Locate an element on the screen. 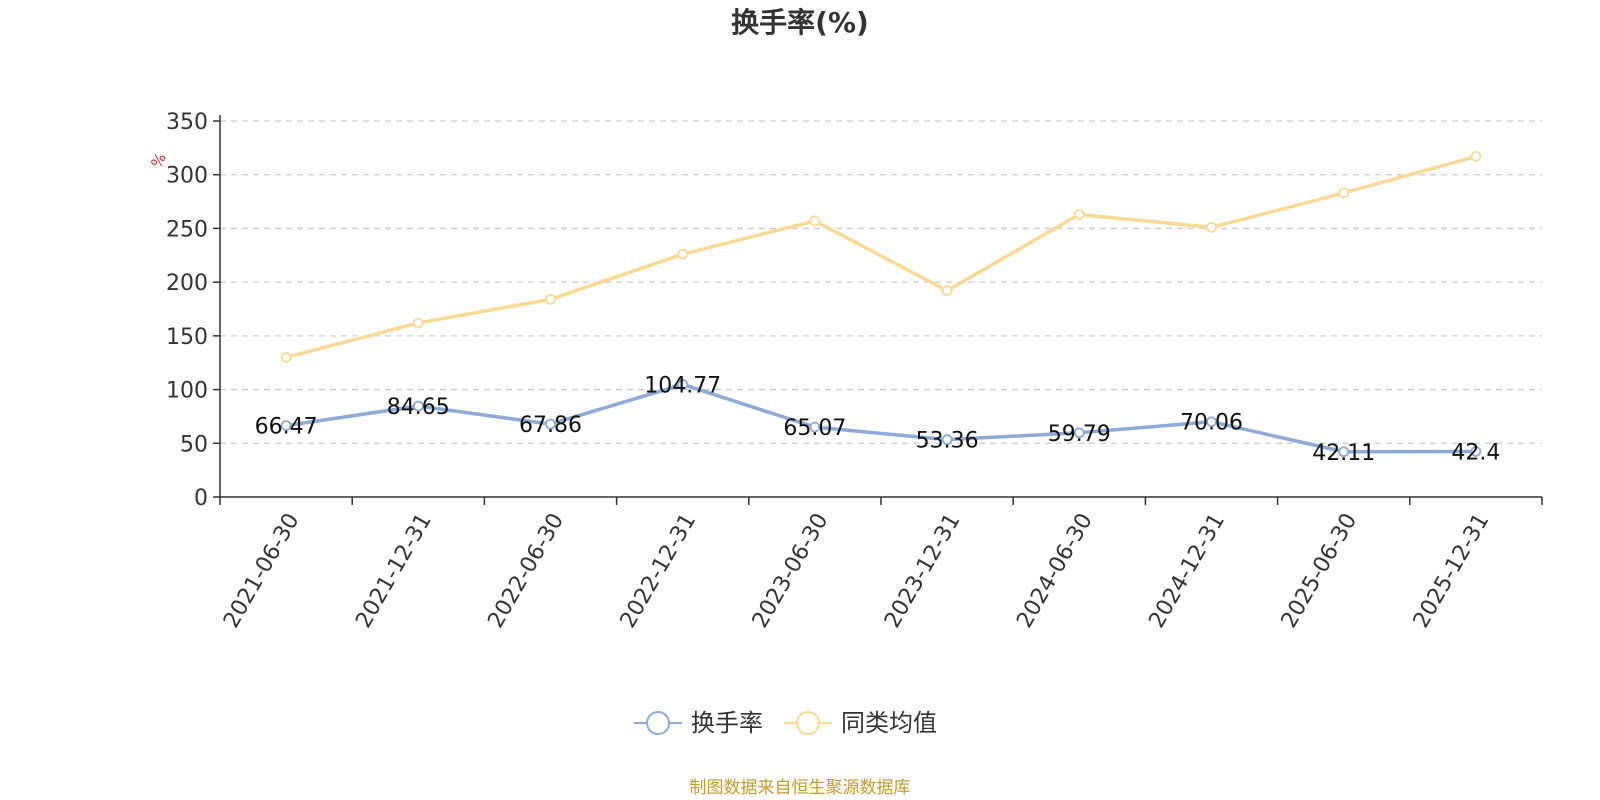  data-label: 42.11 is located at coordinates (1343, 453).